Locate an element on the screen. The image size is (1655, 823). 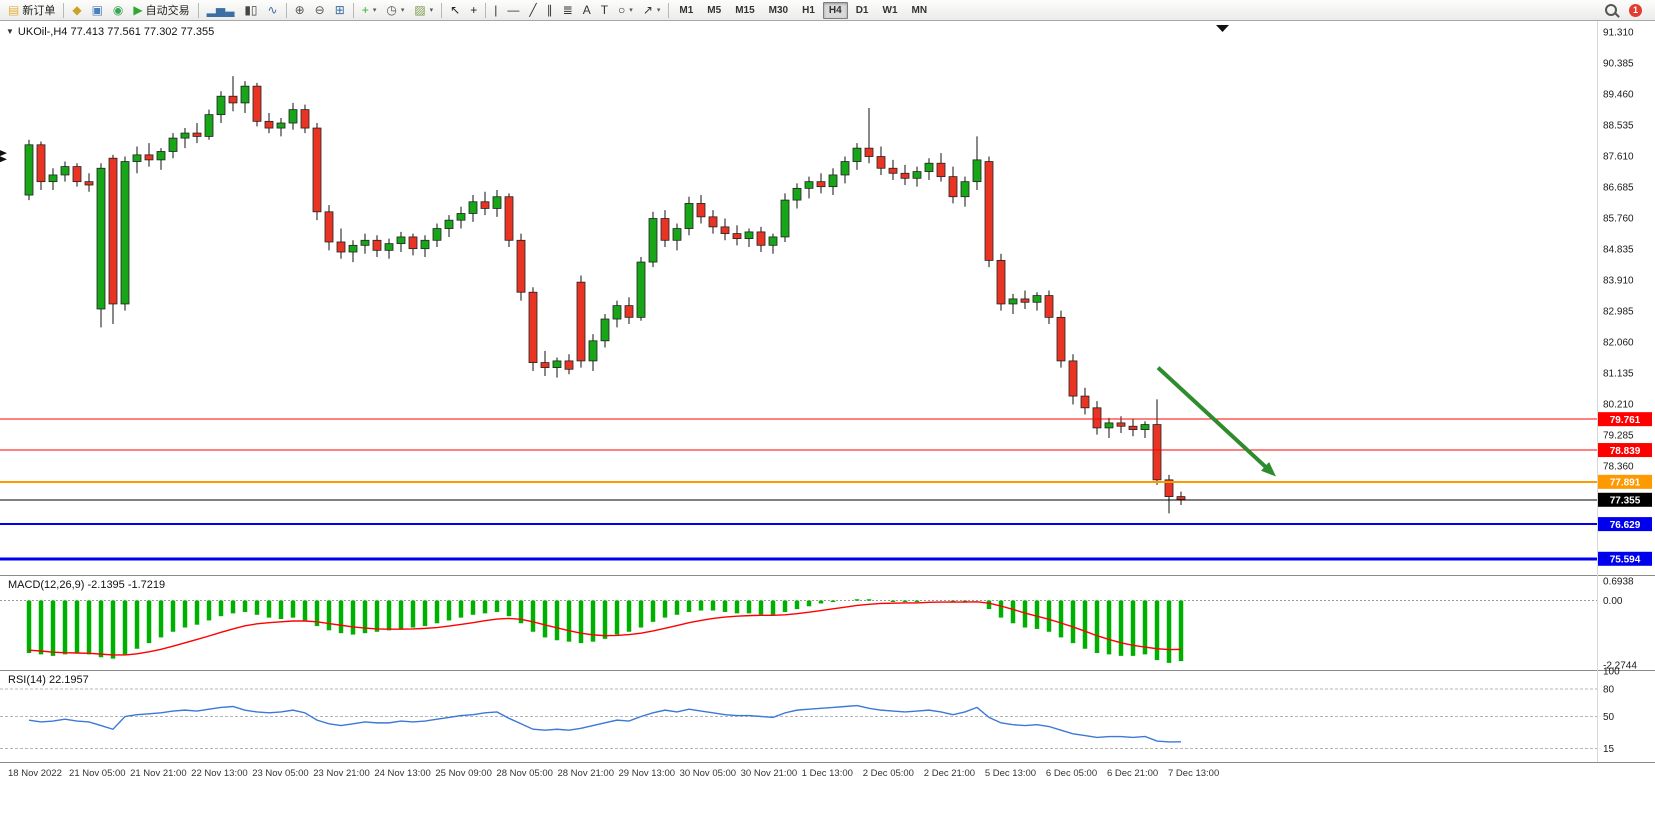
cursor-icon: ↖ is located at coordinates (455, 10).